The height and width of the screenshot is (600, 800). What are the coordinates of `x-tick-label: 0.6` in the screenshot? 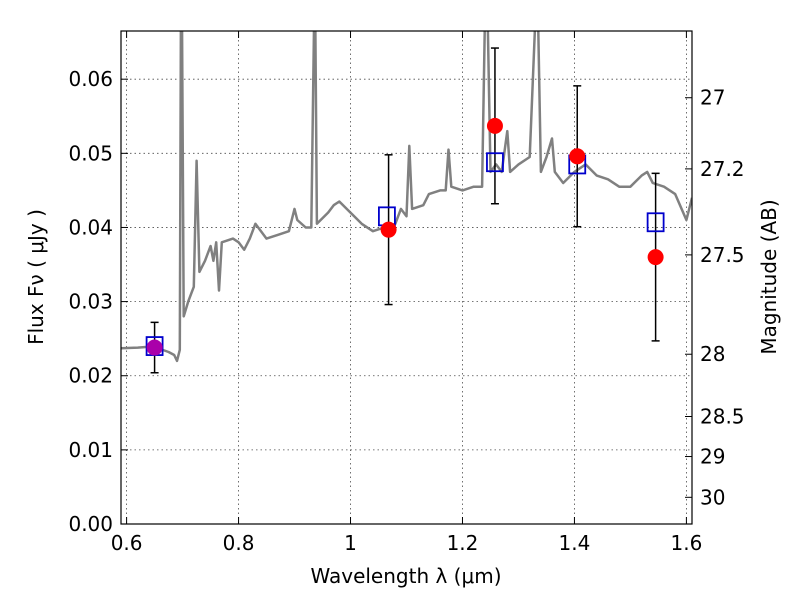 It's located at (127, 543).